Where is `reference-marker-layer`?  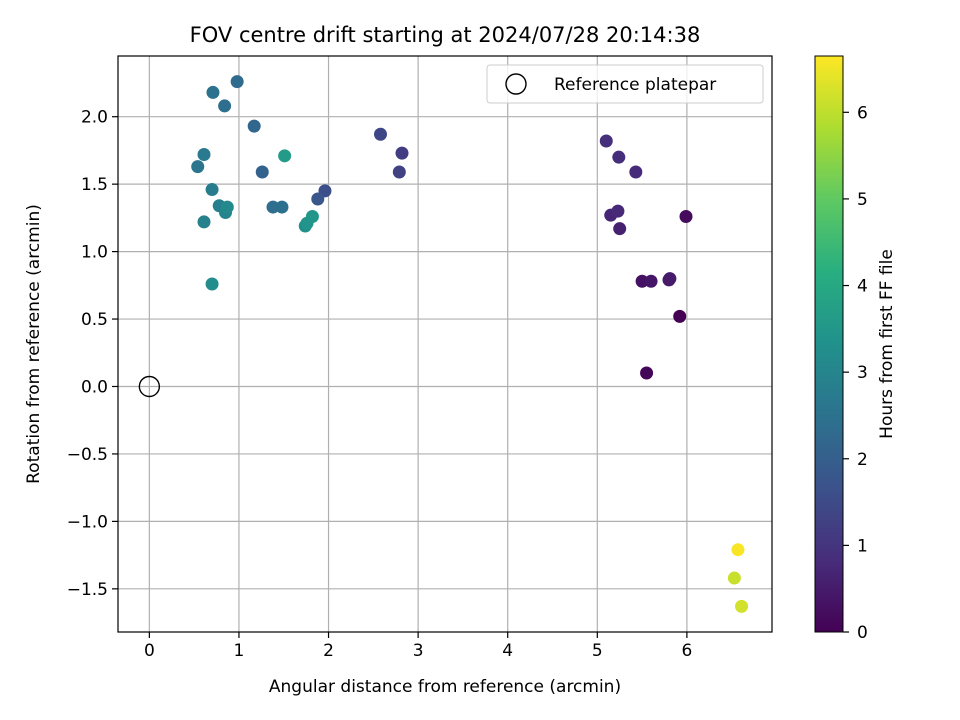 reference-marker-layer is located at coordinates (149, 386).